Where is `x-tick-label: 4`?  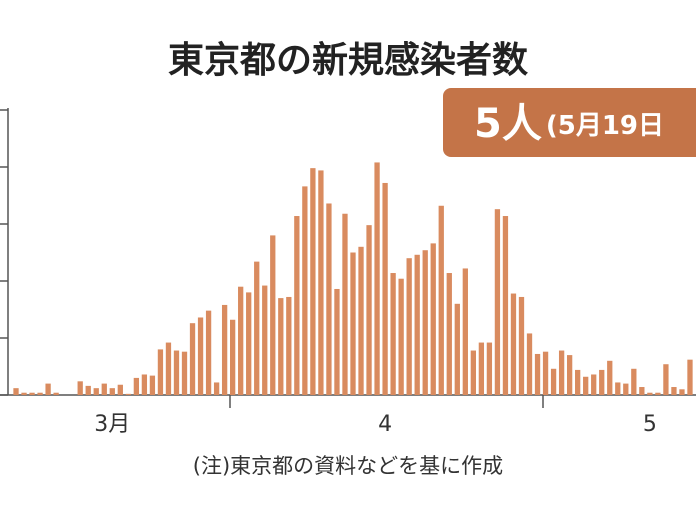
x-tick-label: 4 is located at coordinates (385, 424).